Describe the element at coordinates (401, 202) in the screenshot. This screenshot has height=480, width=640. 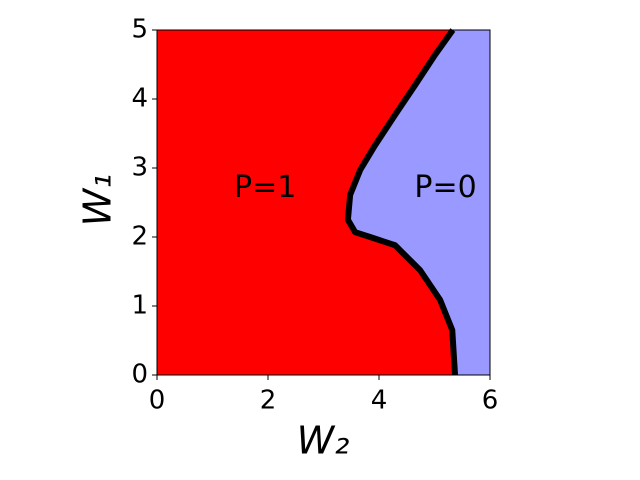
I see `boundary-line` at that location.